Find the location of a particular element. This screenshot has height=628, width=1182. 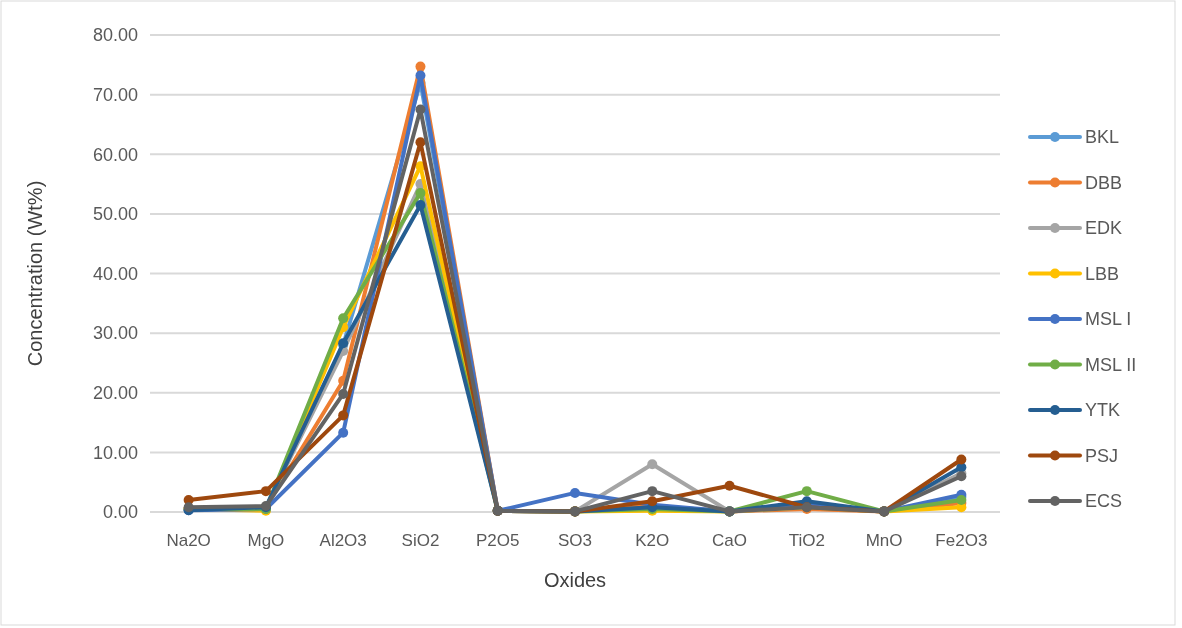

legend-label: ECS is located at coordinates (1104, 501).